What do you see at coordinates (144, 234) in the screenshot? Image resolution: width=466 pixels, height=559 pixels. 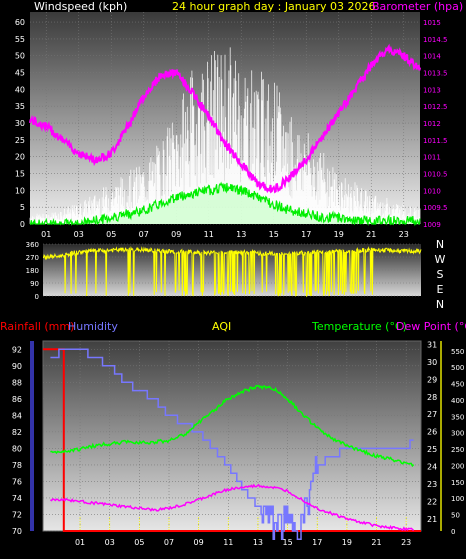 I see `panel1-hour-tick-label: 07` at bounding box center [144, 234].